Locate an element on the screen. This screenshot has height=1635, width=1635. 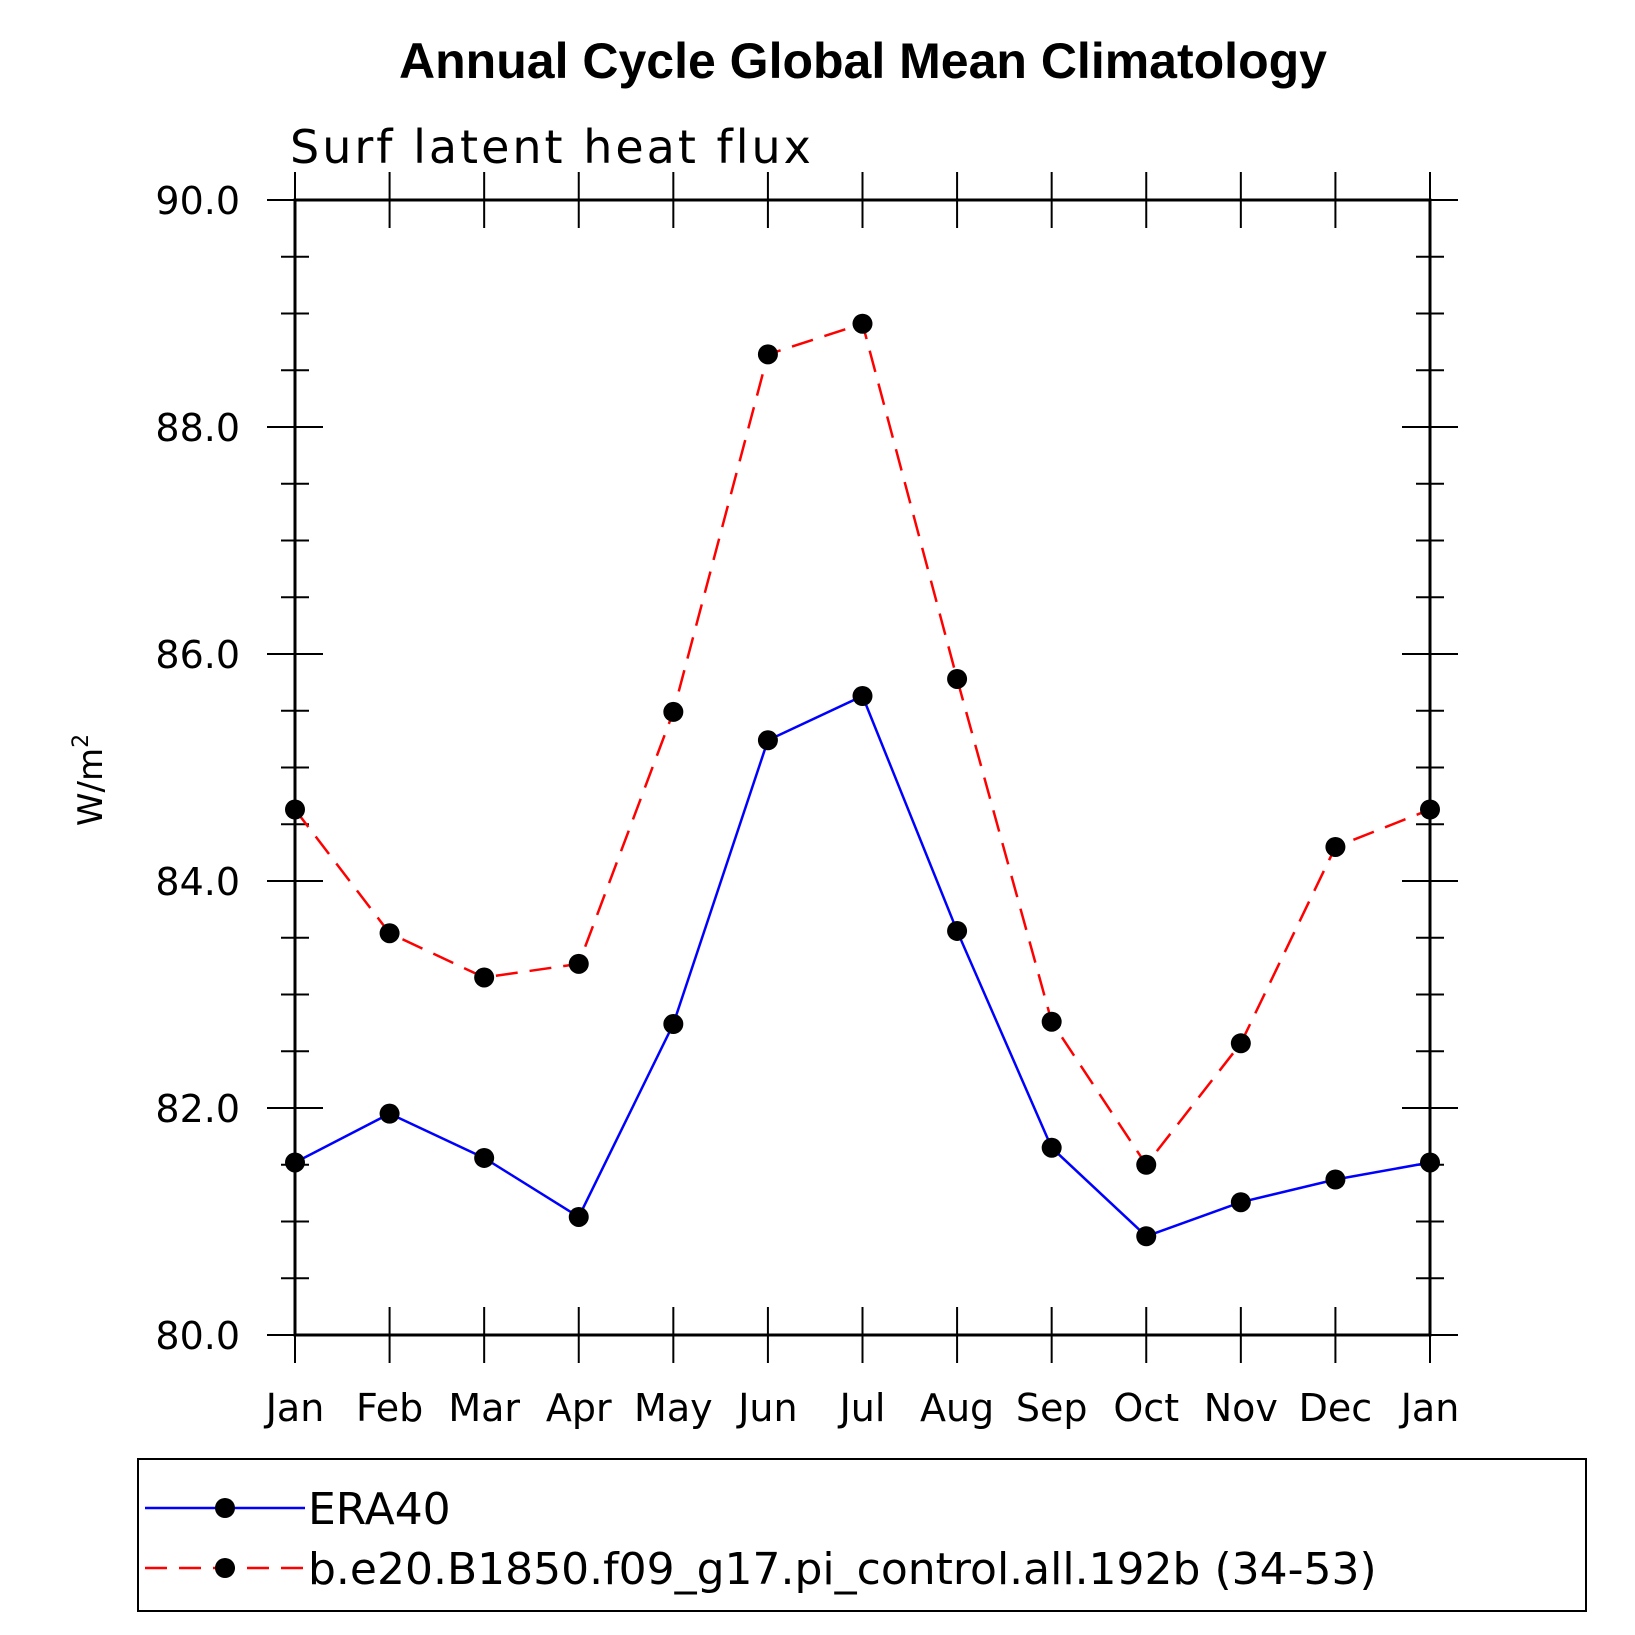
y-tick-label: 90.0 is located at coordinates (197, 201).